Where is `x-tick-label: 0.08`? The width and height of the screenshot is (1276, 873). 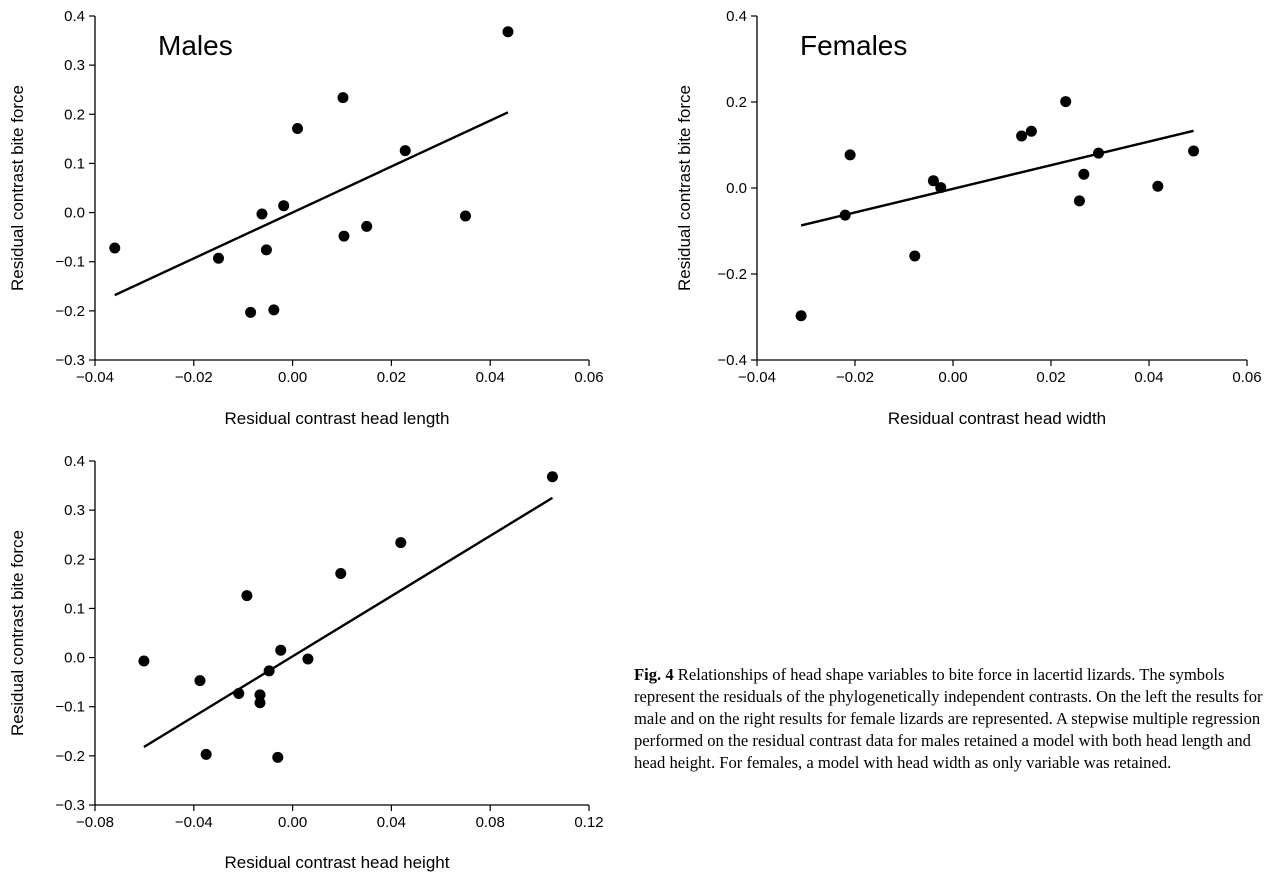 x-tick-label: 0.08 is located at coordinates (490, 822).